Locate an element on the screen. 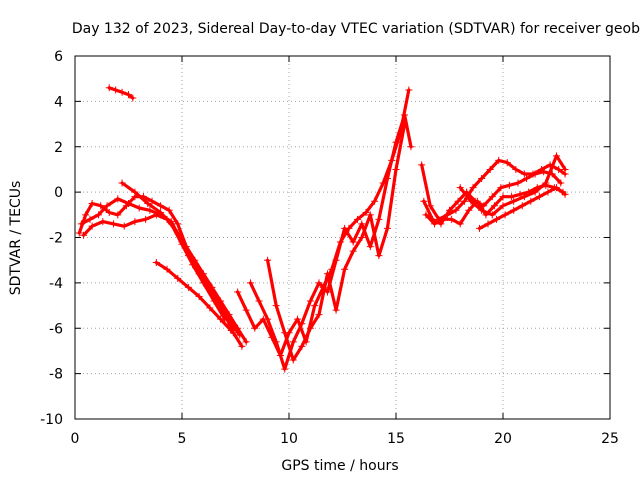  series-track-m is located at coordinates (522, 208).